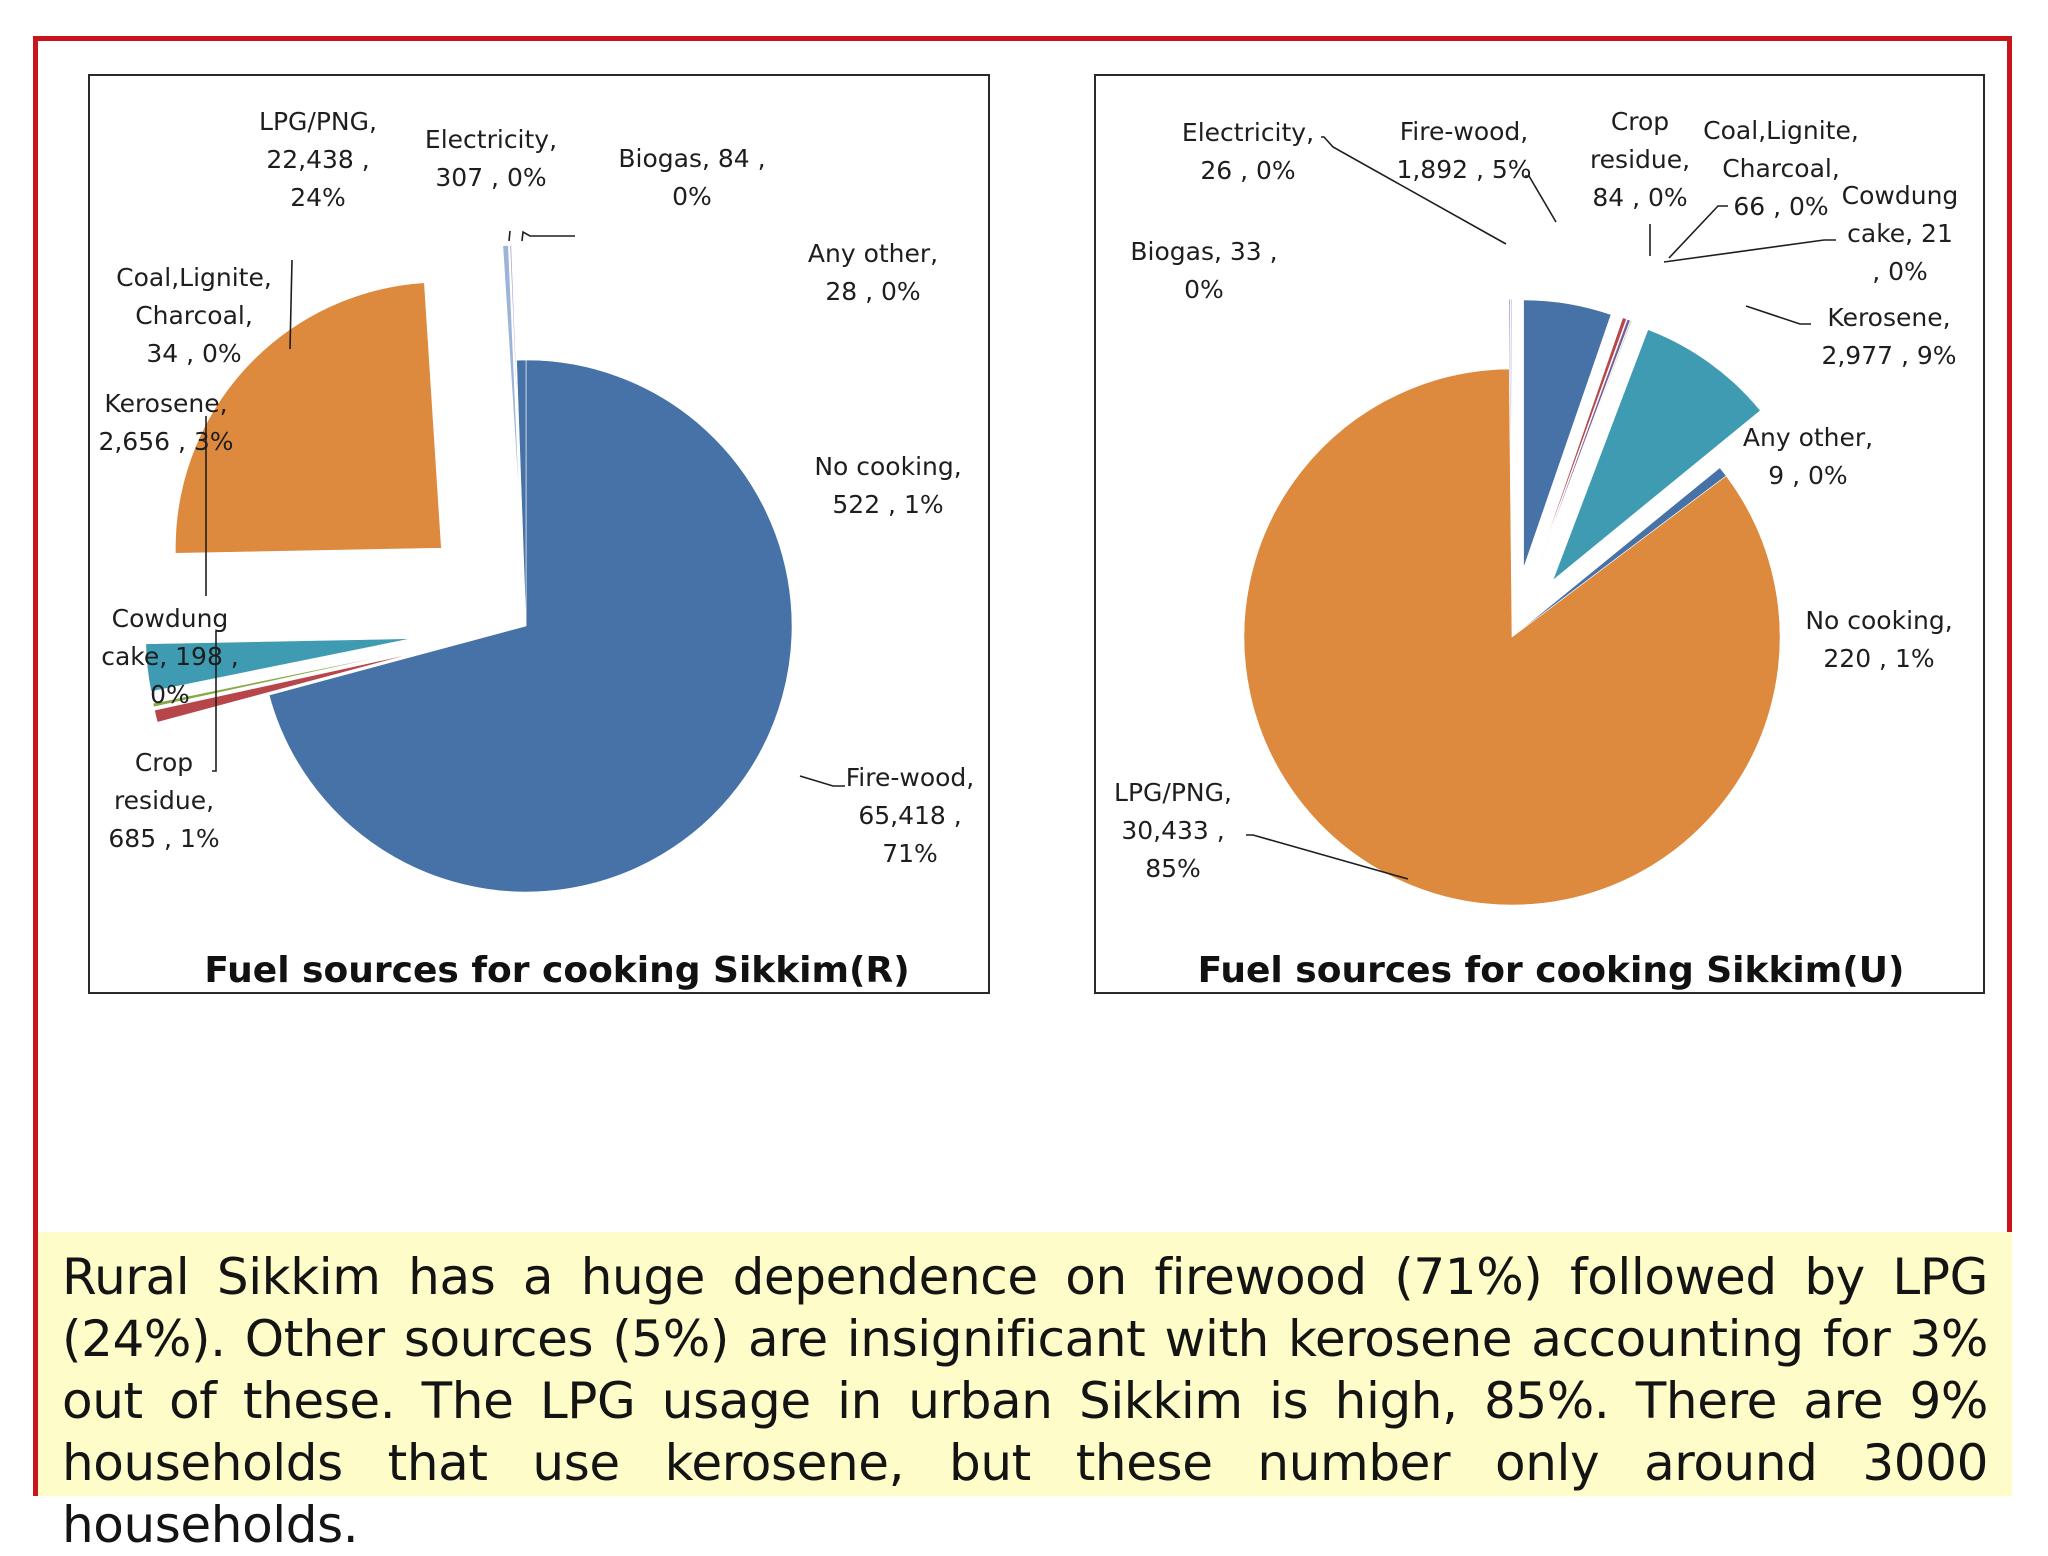 Image resolution: width=2048 pixels, height=1556 pixels. I want to click on data-label-other: Any other, 28 , 0%, so click(873, 272).